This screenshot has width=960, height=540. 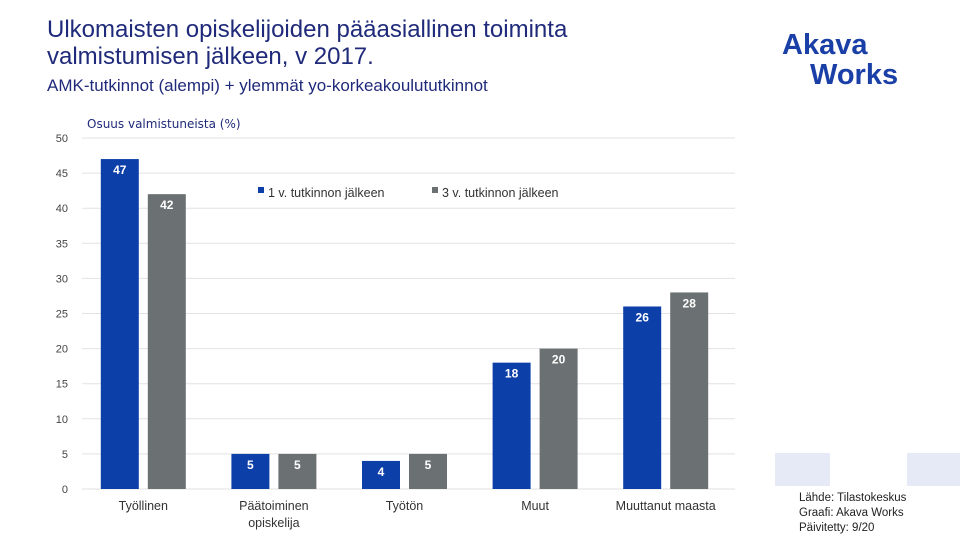 I want to click on x-tick-label-2-1: Päätoiminen, so click(x=274, y=506).